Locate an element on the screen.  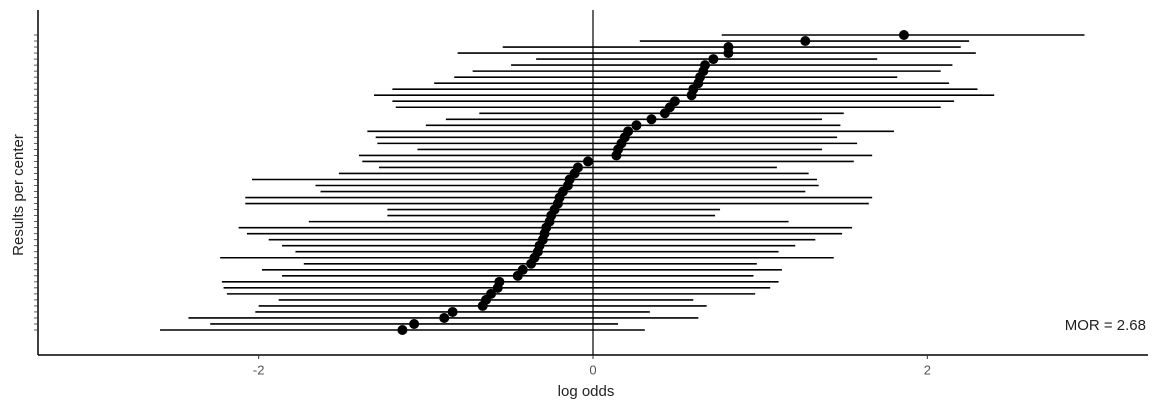
annotation: MOR = 2.68 is located at coordinates (1105, 325).